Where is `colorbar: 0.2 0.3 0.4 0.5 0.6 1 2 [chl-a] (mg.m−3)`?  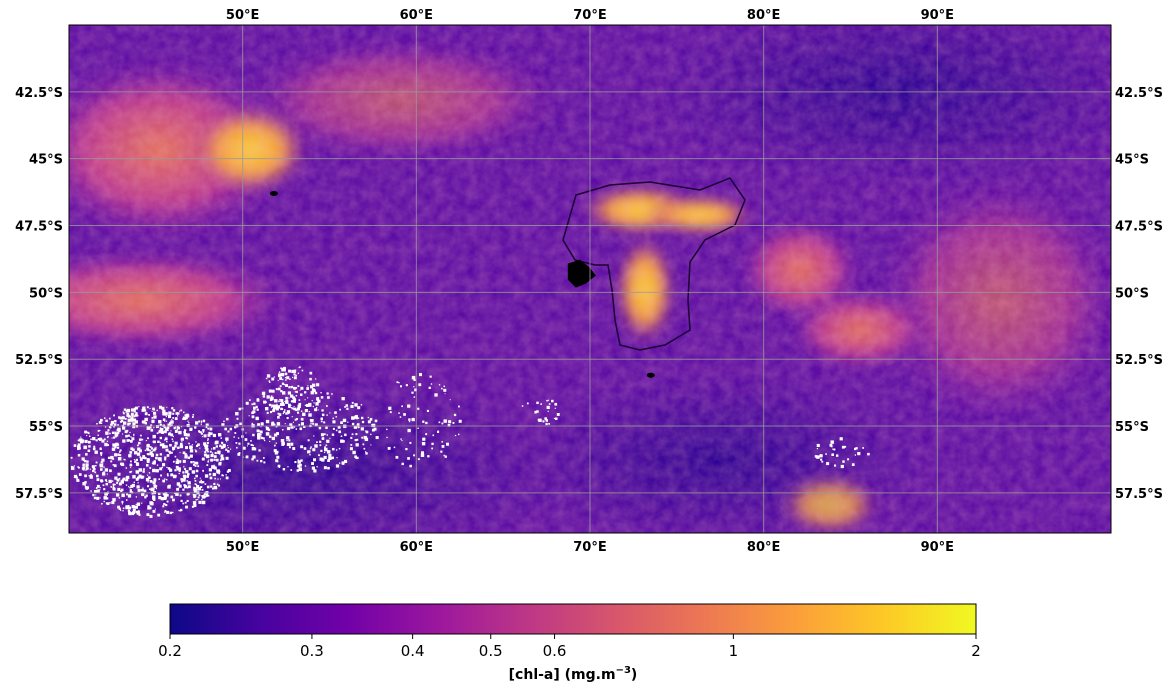 colorbar: 0.2 0.3 0.4 0.5 0.6 1 2 [chl-a] (mg.m−3) is located at coordinates (569, 643).